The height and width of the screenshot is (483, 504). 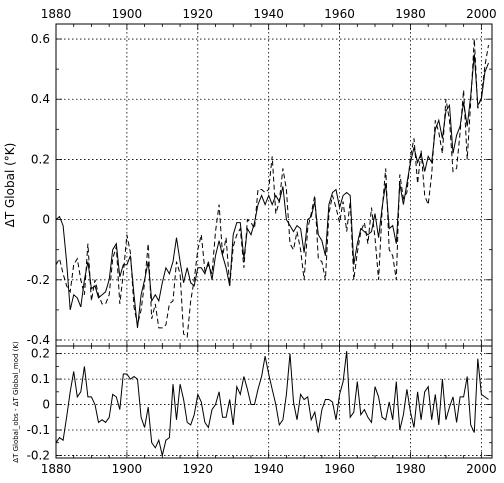 What do you see at coordinates (46, 220) in the screenshot?
I see `top-y-tick-label: 0` at bounding box center [46, 220].